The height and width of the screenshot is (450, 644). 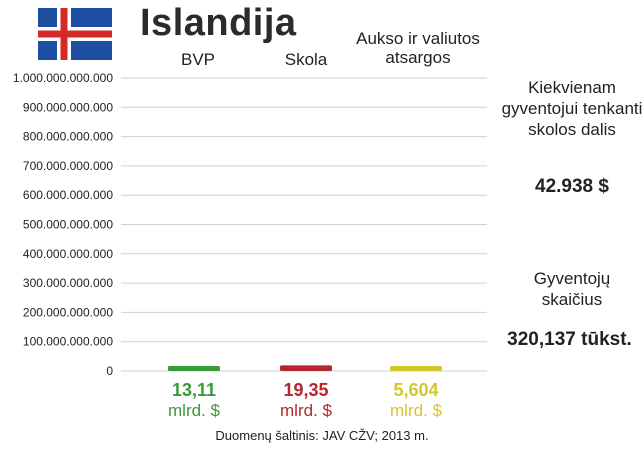 What do you see at coordinates (218, 23) in the screenshot?
I see `page-title: Islandija` at bounding box center [218, 23].